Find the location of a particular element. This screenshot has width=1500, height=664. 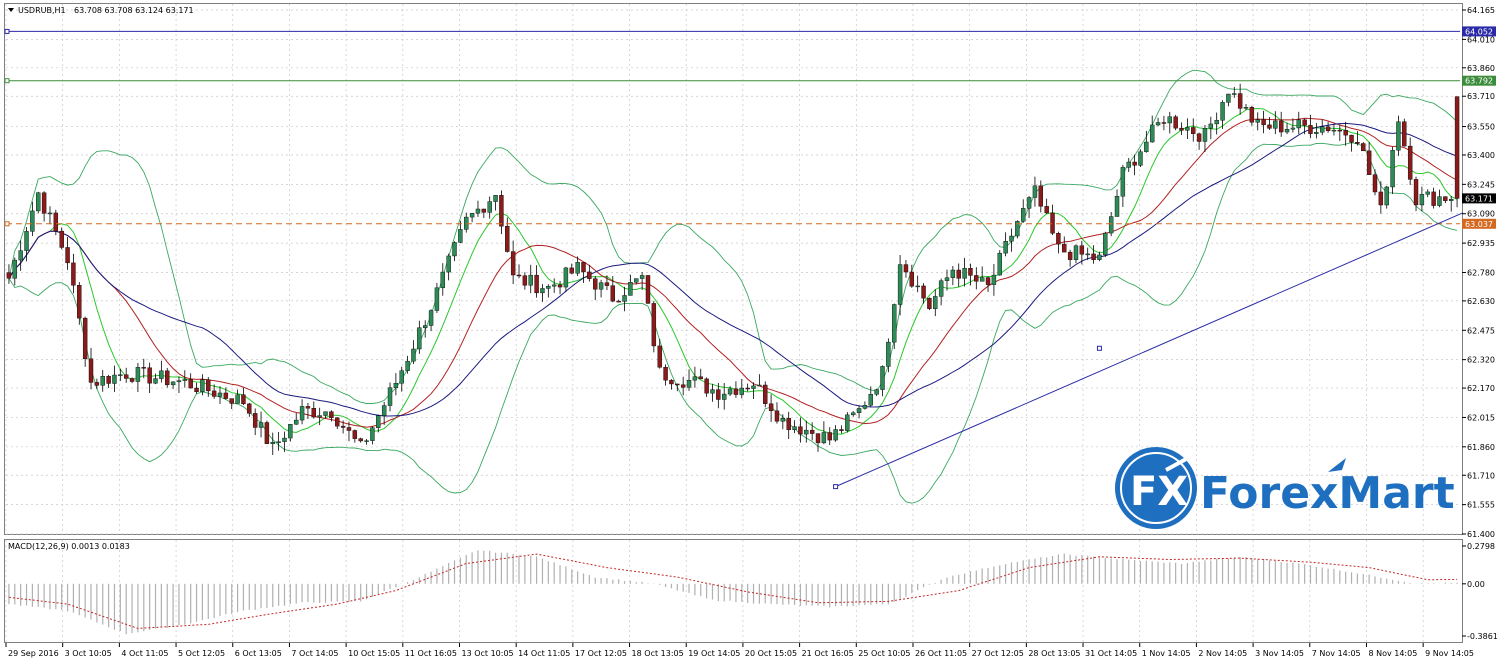

level-tag is located at coordinates (1479, 31).